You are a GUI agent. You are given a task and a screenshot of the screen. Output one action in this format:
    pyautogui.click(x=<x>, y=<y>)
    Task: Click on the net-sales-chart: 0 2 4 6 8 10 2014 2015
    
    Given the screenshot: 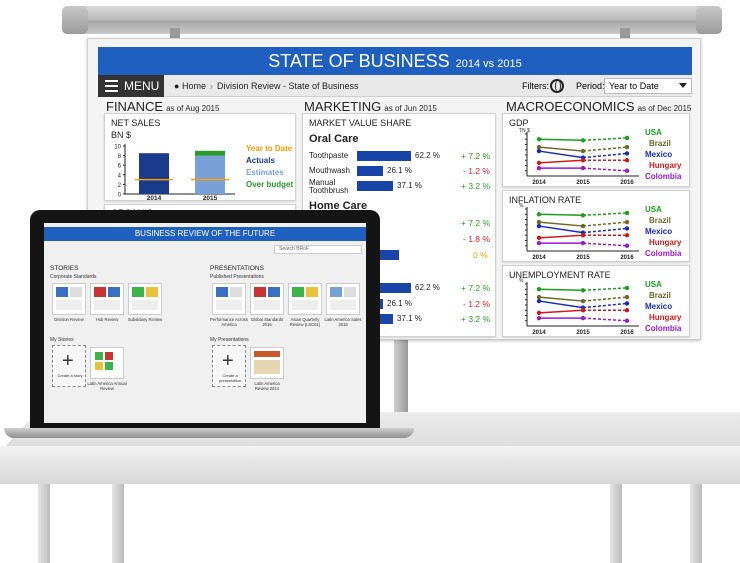 What is the action you would take?
    pyautogui.click(x=174, y=172)
    